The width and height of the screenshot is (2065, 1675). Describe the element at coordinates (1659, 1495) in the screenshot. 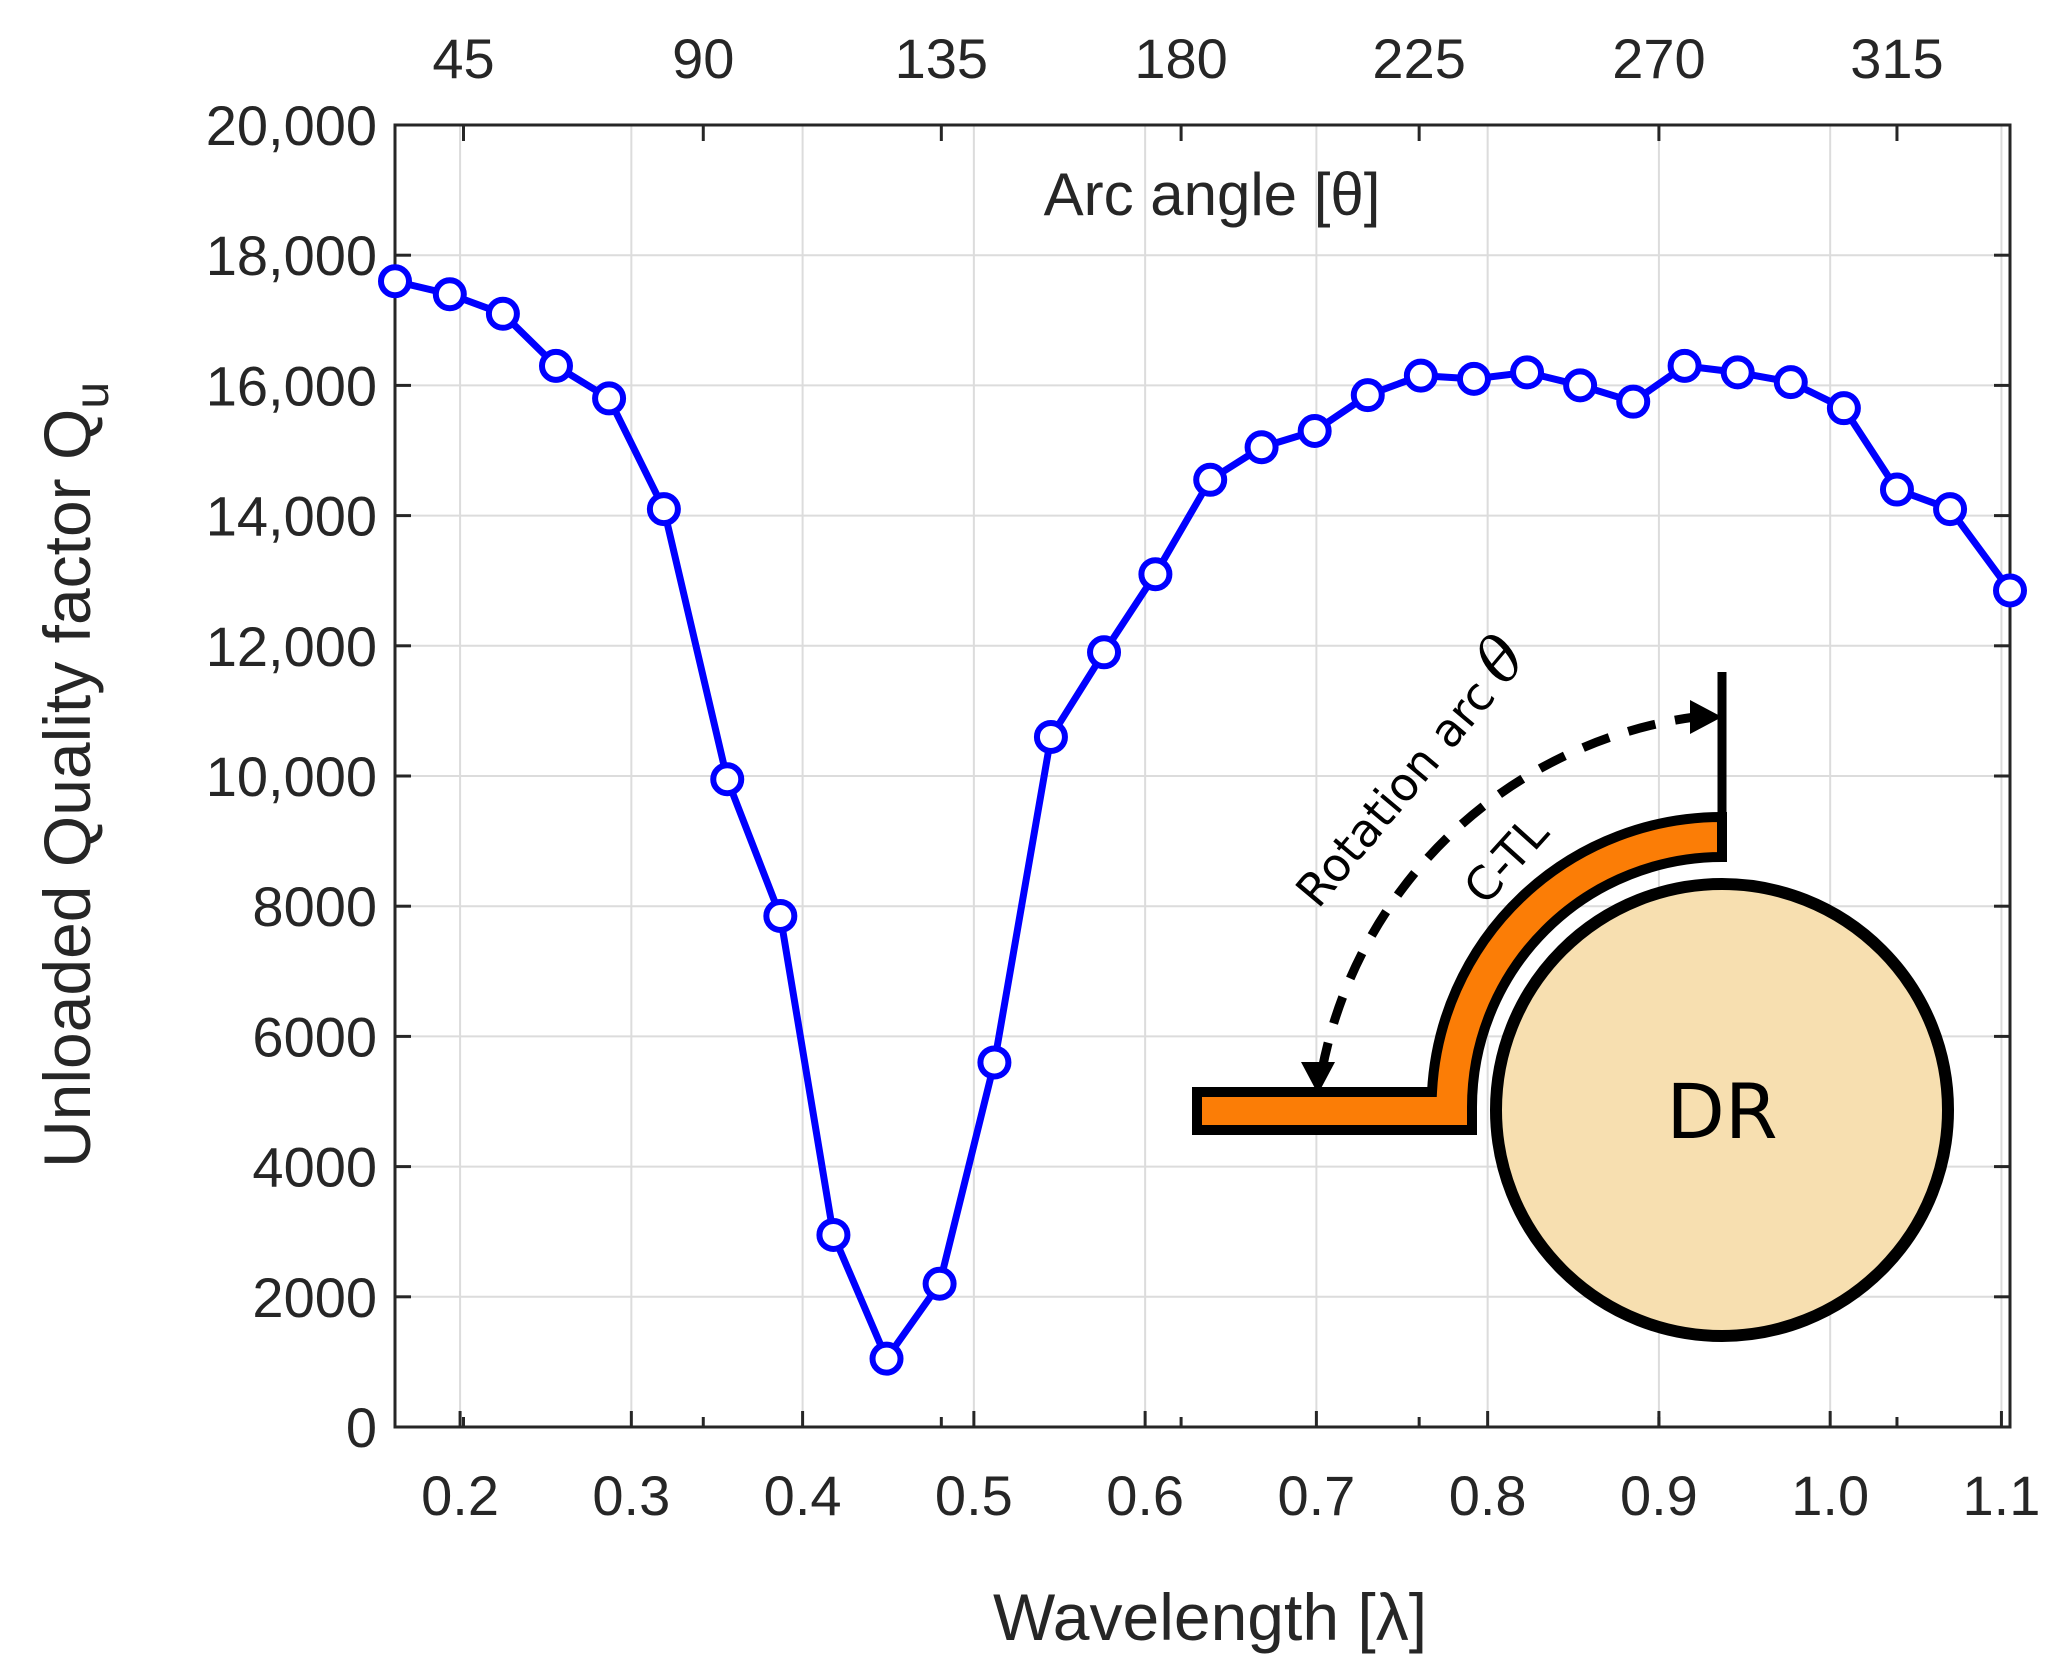

I see `x-tick-label: 0.9` at that location.